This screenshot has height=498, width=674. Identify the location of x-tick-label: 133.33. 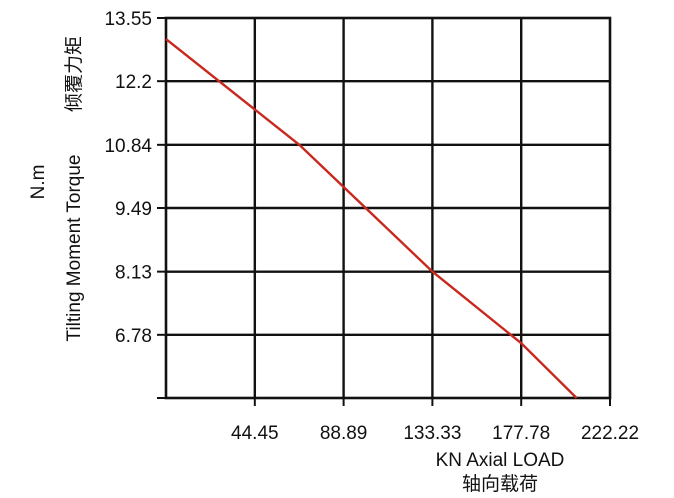
(432, 433).